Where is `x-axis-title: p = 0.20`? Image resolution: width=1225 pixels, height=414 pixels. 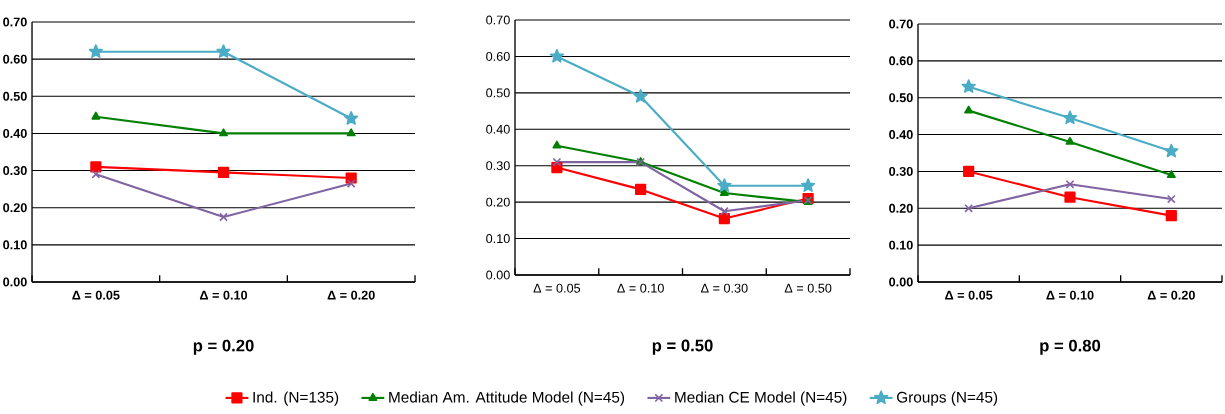
x-axis-title: p = 0.20 is located at coordinates (223, 347).